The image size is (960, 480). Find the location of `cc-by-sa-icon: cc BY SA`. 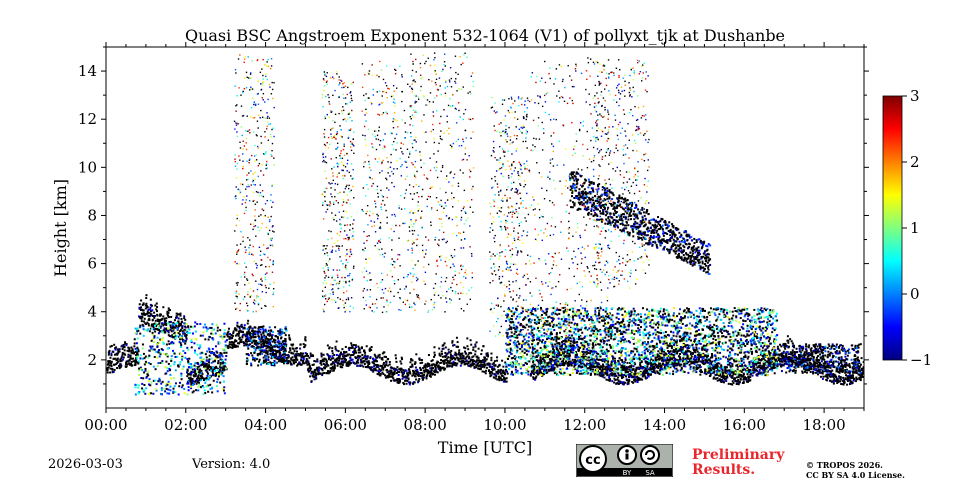

cc-by-sa-icon: cc BY SA is located at coordinates (624, 460).